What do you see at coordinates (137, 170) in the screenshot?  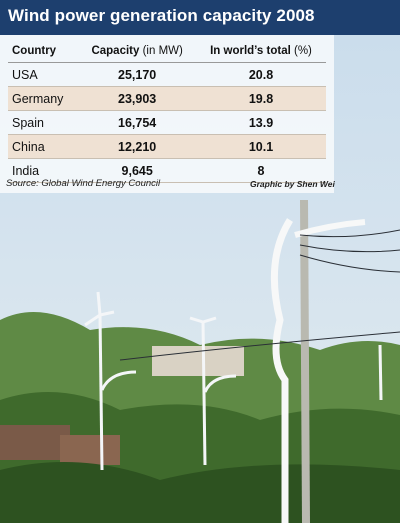 I see `value-cell: 9,645` at bounding box center [137, 170].